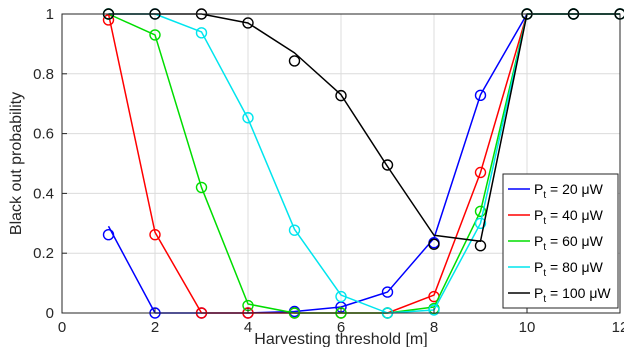  Describe the element at coordinates (569, 191) in the screenshot. I see `legend-label: Pt = 20 μW` at that location.